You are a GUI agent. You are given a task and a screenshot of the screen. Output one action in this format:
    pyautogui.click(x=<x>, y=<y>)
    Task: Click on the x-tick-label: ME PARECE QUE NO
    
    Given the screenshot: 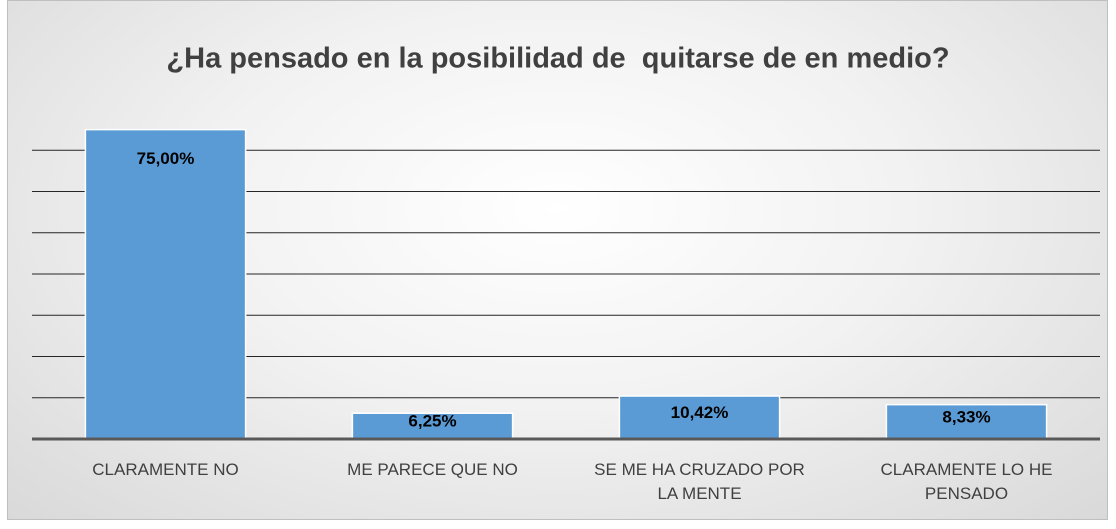 What is the action you would take?
    pyautogui.click(x=432, y=469)
    